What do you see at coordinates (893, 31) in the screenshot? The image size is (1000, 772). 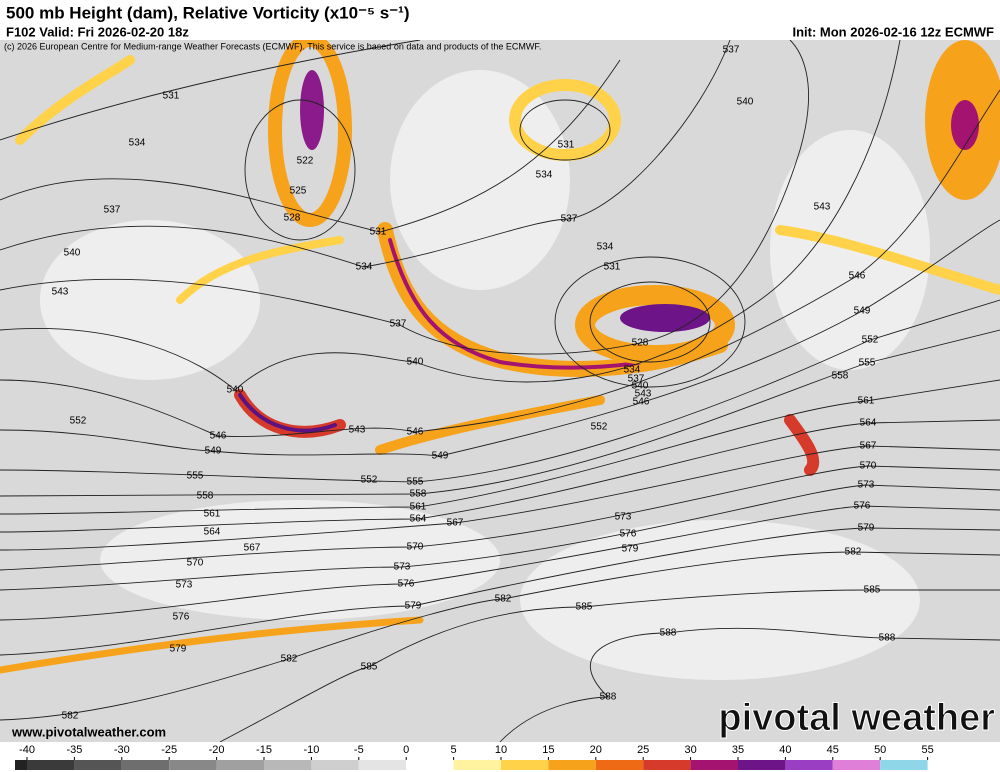 I see `init-time: Init: Mon 2026-02-16 12z ECMWF` at bounding box center [893, 31].